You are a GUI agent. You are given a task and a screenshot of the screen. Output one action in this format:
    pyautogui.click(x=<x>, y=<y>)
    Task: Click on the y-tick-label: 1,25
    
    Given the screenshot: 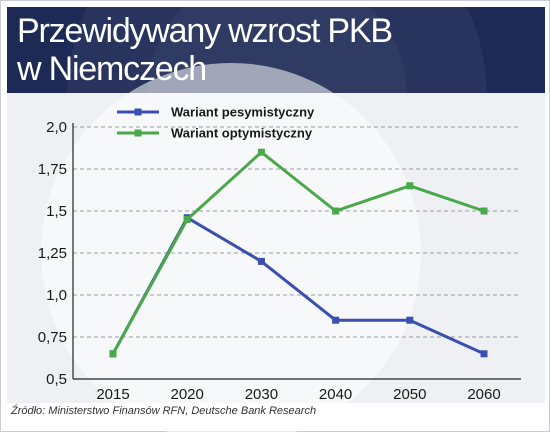 What is the action you would take?
    pyautogui.click(x=52, y=253)
    